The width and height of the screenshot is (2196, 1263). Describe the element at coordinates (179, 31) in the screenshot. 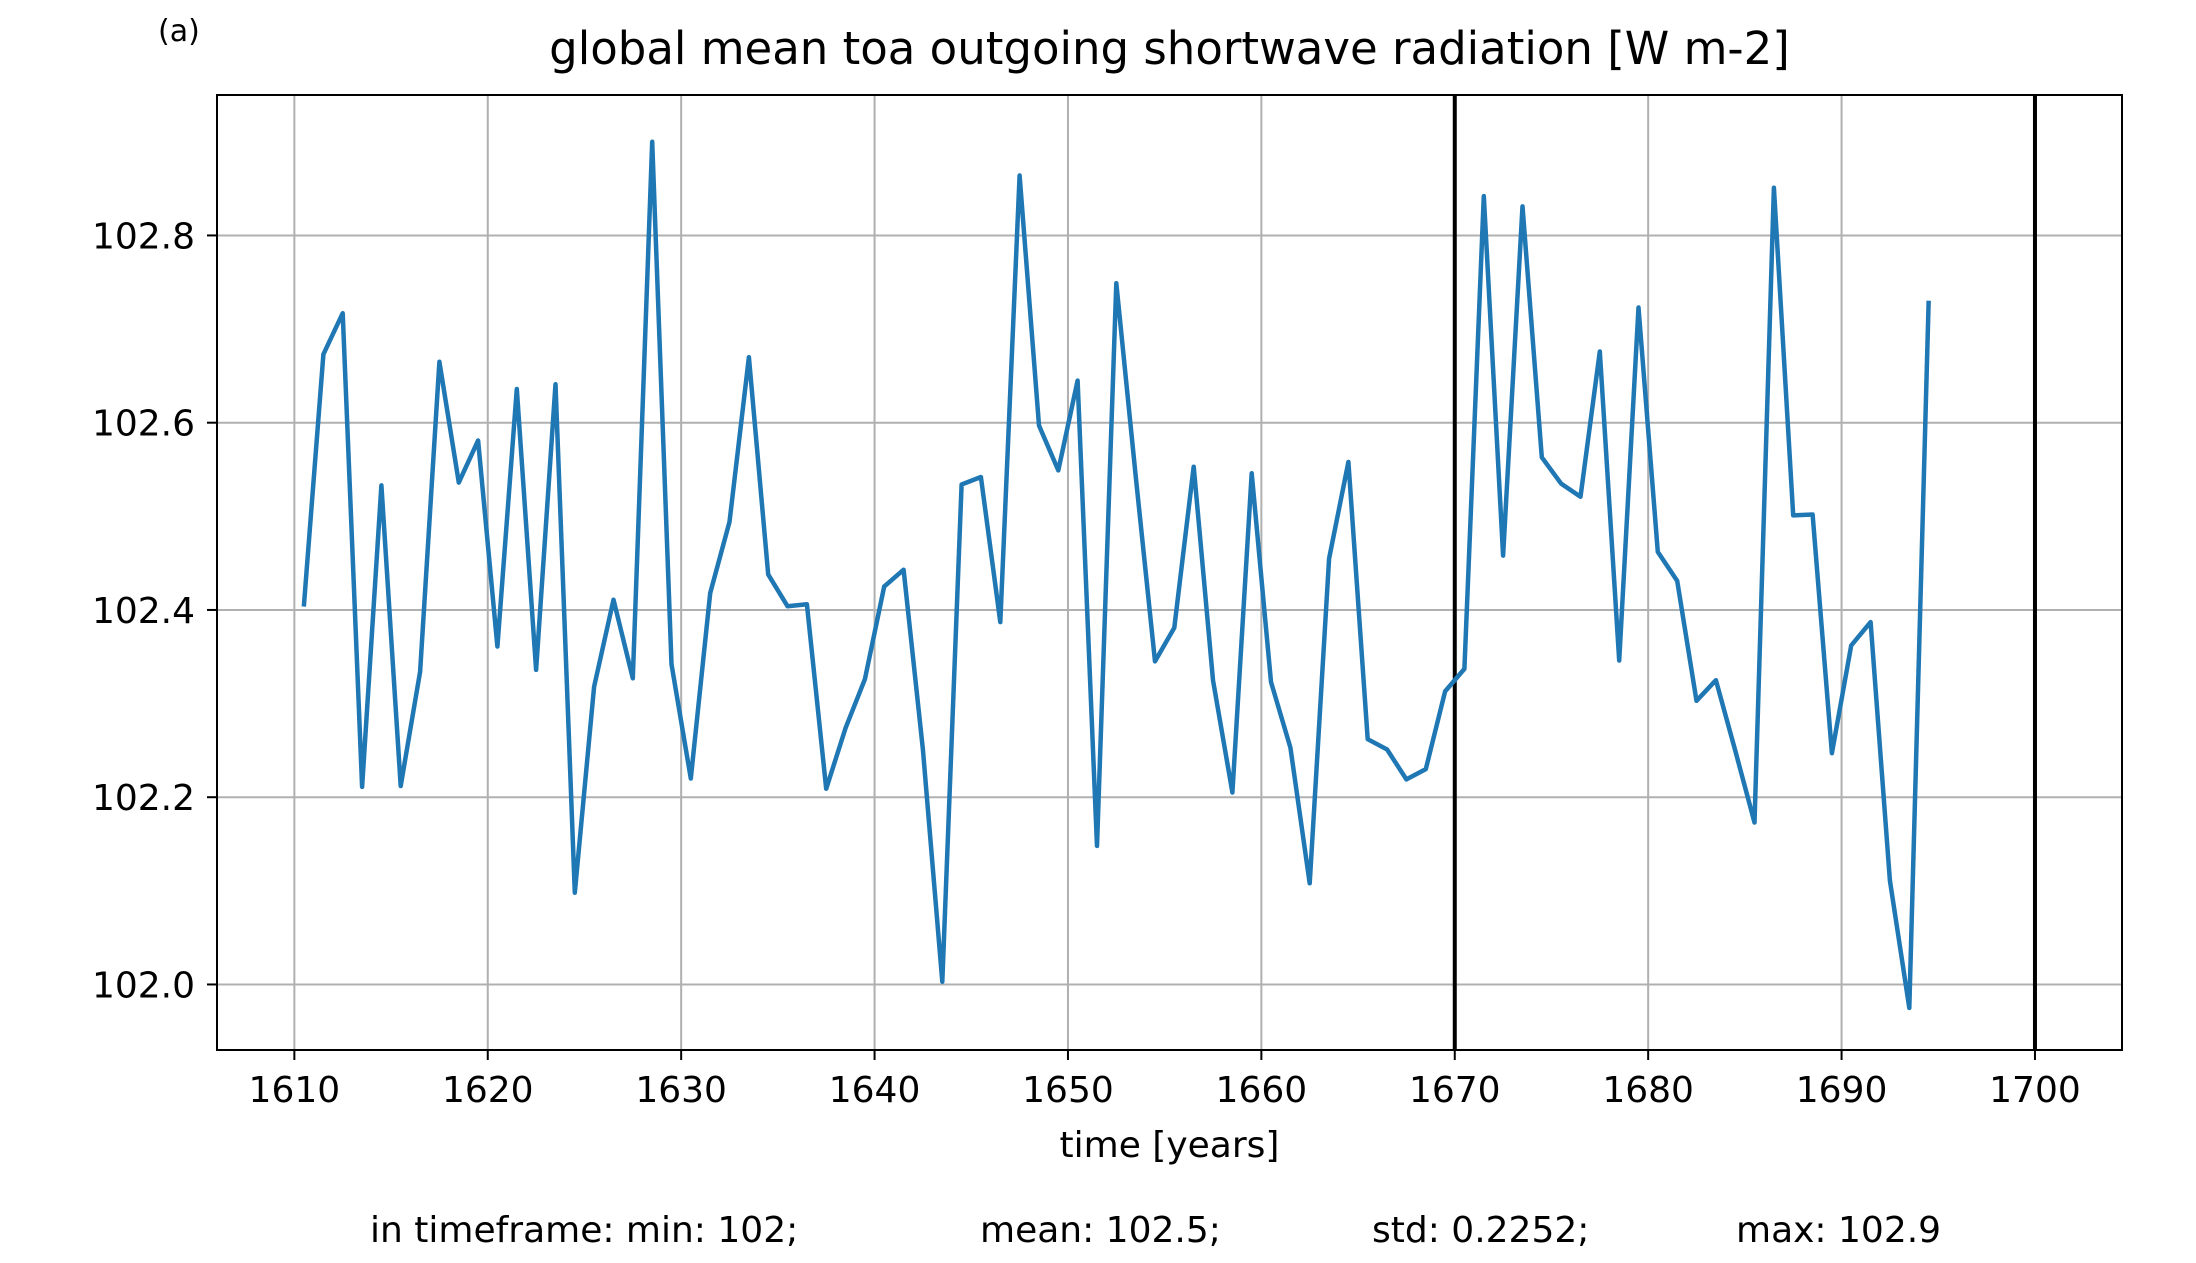

I see `panel-label: (a)` at that location.